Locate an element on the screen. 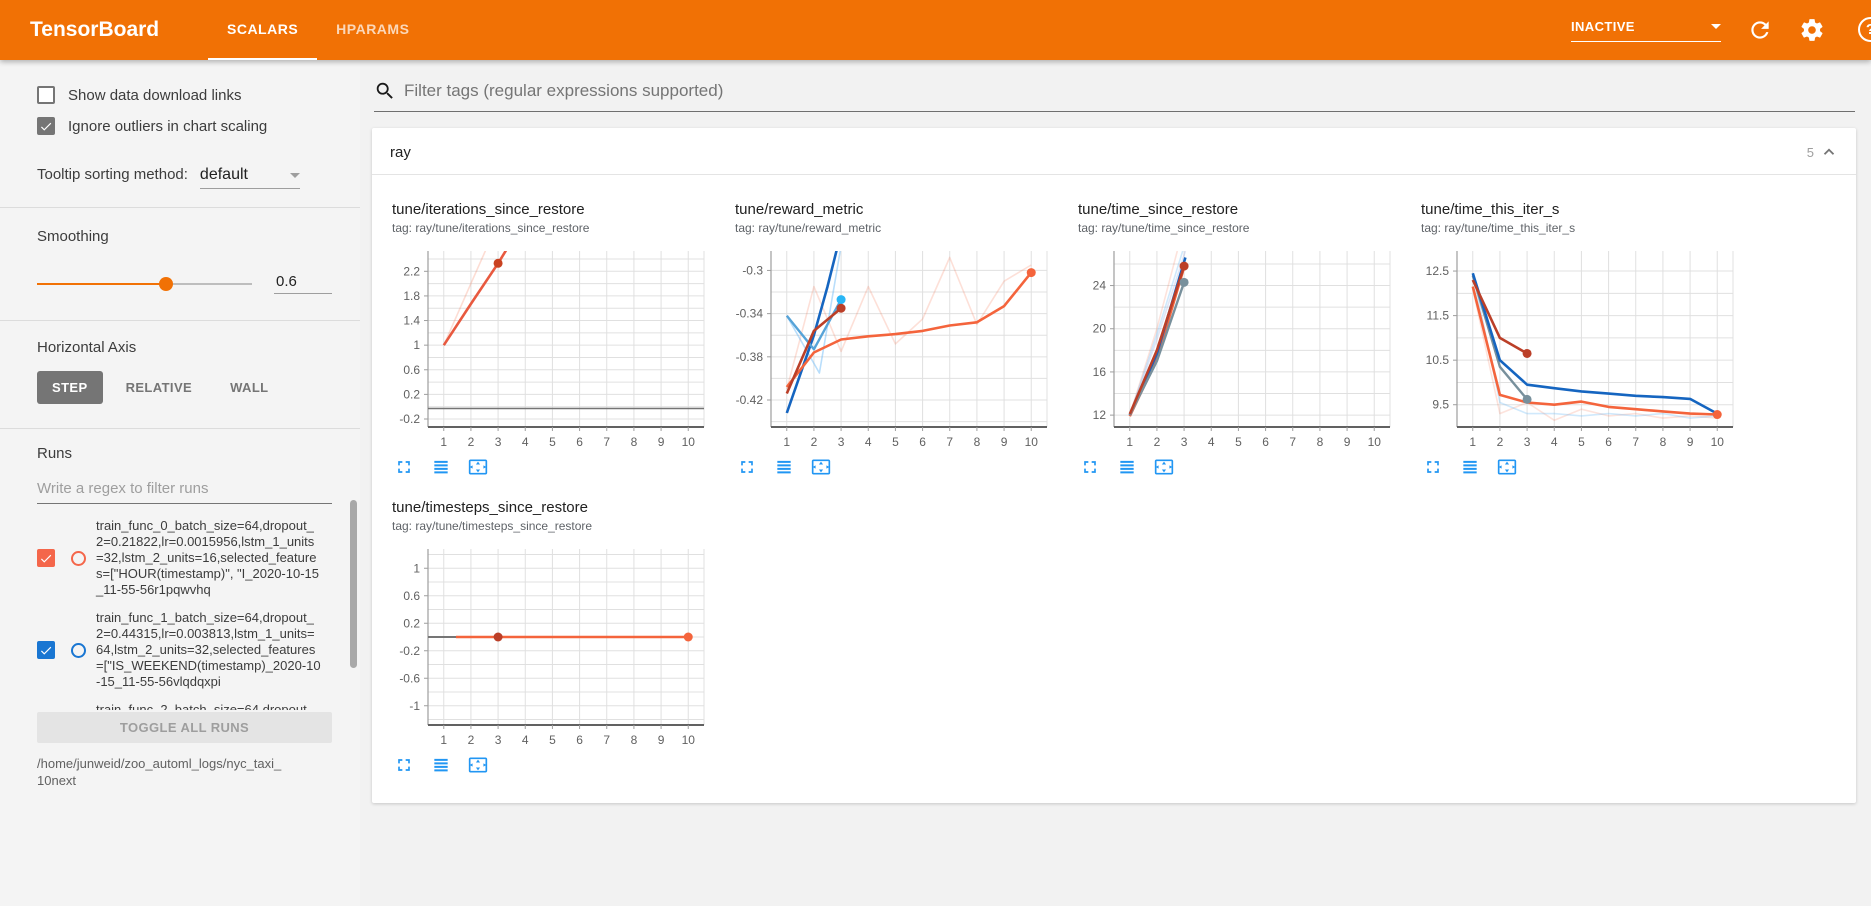 This screenshot has width=1871, height=906. tag-filter-row is located at coordinates (1114, 96).